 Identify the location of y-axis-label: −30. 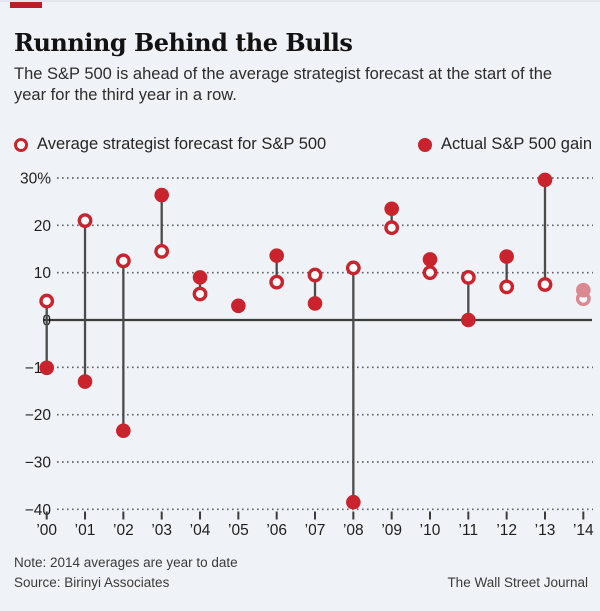
(38, 462).